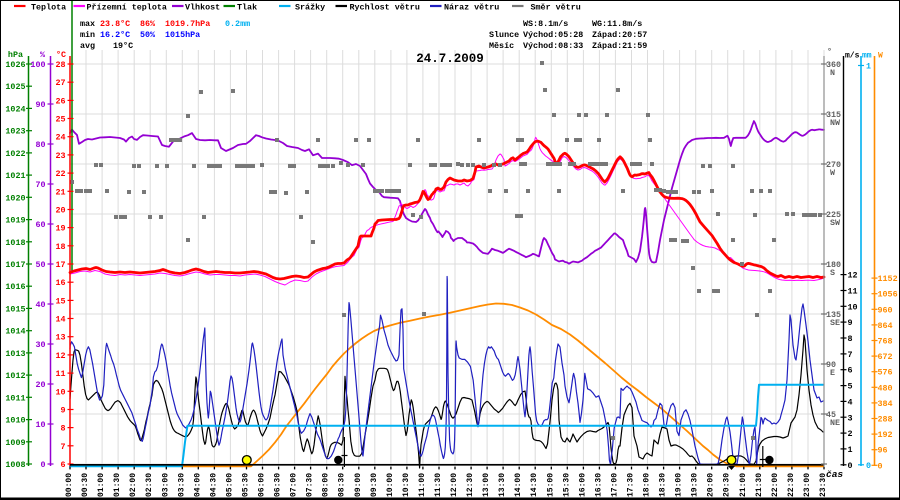  Describe the element at coordinates (247, 8) in the screenshot. I see `svg-text: Tlak` at that location.